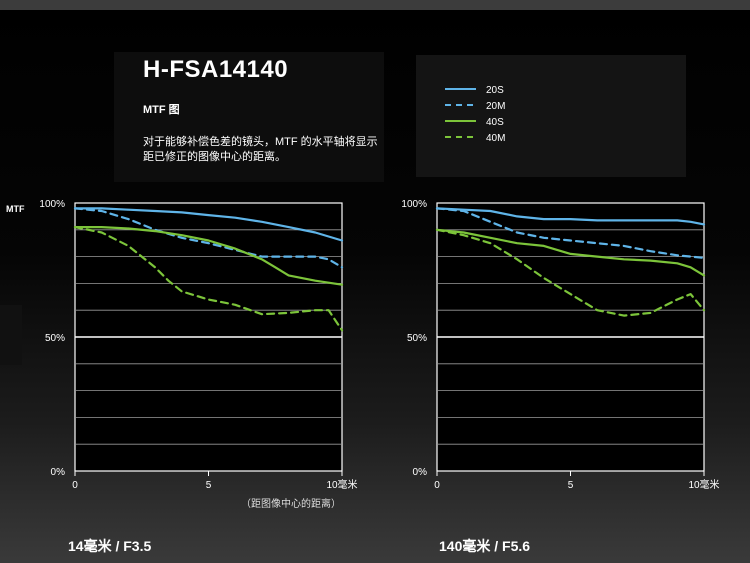  What do you see at coordinates (495, 106) in the screenshot?
I see `legend-label-20m: 20M` at bounding box center [495, 106].